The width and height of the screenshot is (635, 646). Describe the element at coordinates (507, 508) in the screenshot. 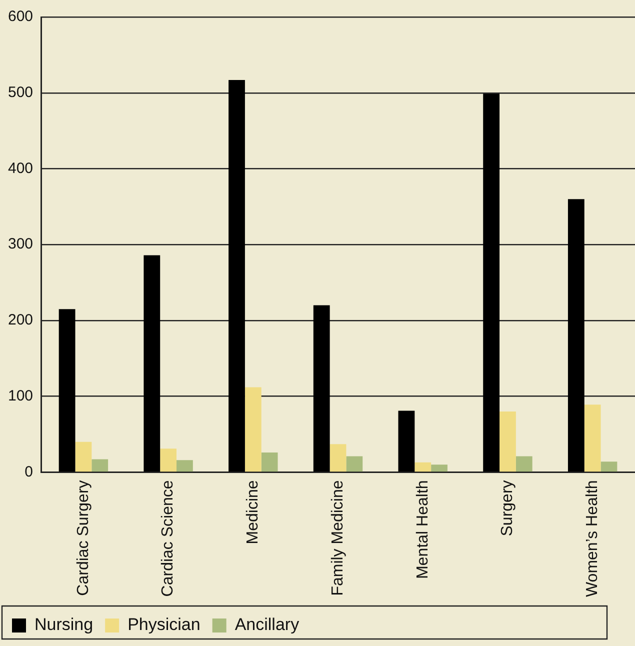

I see `x-tick-label: Surgery` at that location.